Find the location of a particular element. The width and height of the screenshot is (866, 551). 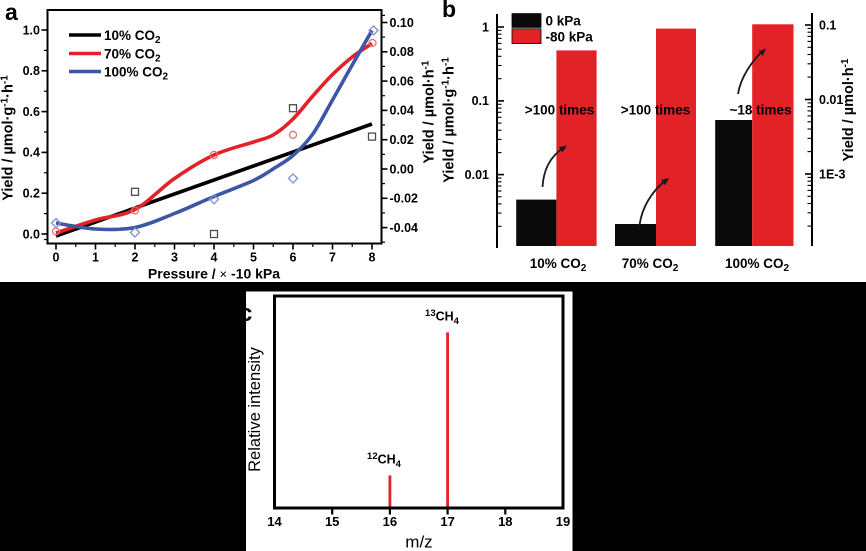

svg-text: Relative intensity is located at coordinates (255, 408).